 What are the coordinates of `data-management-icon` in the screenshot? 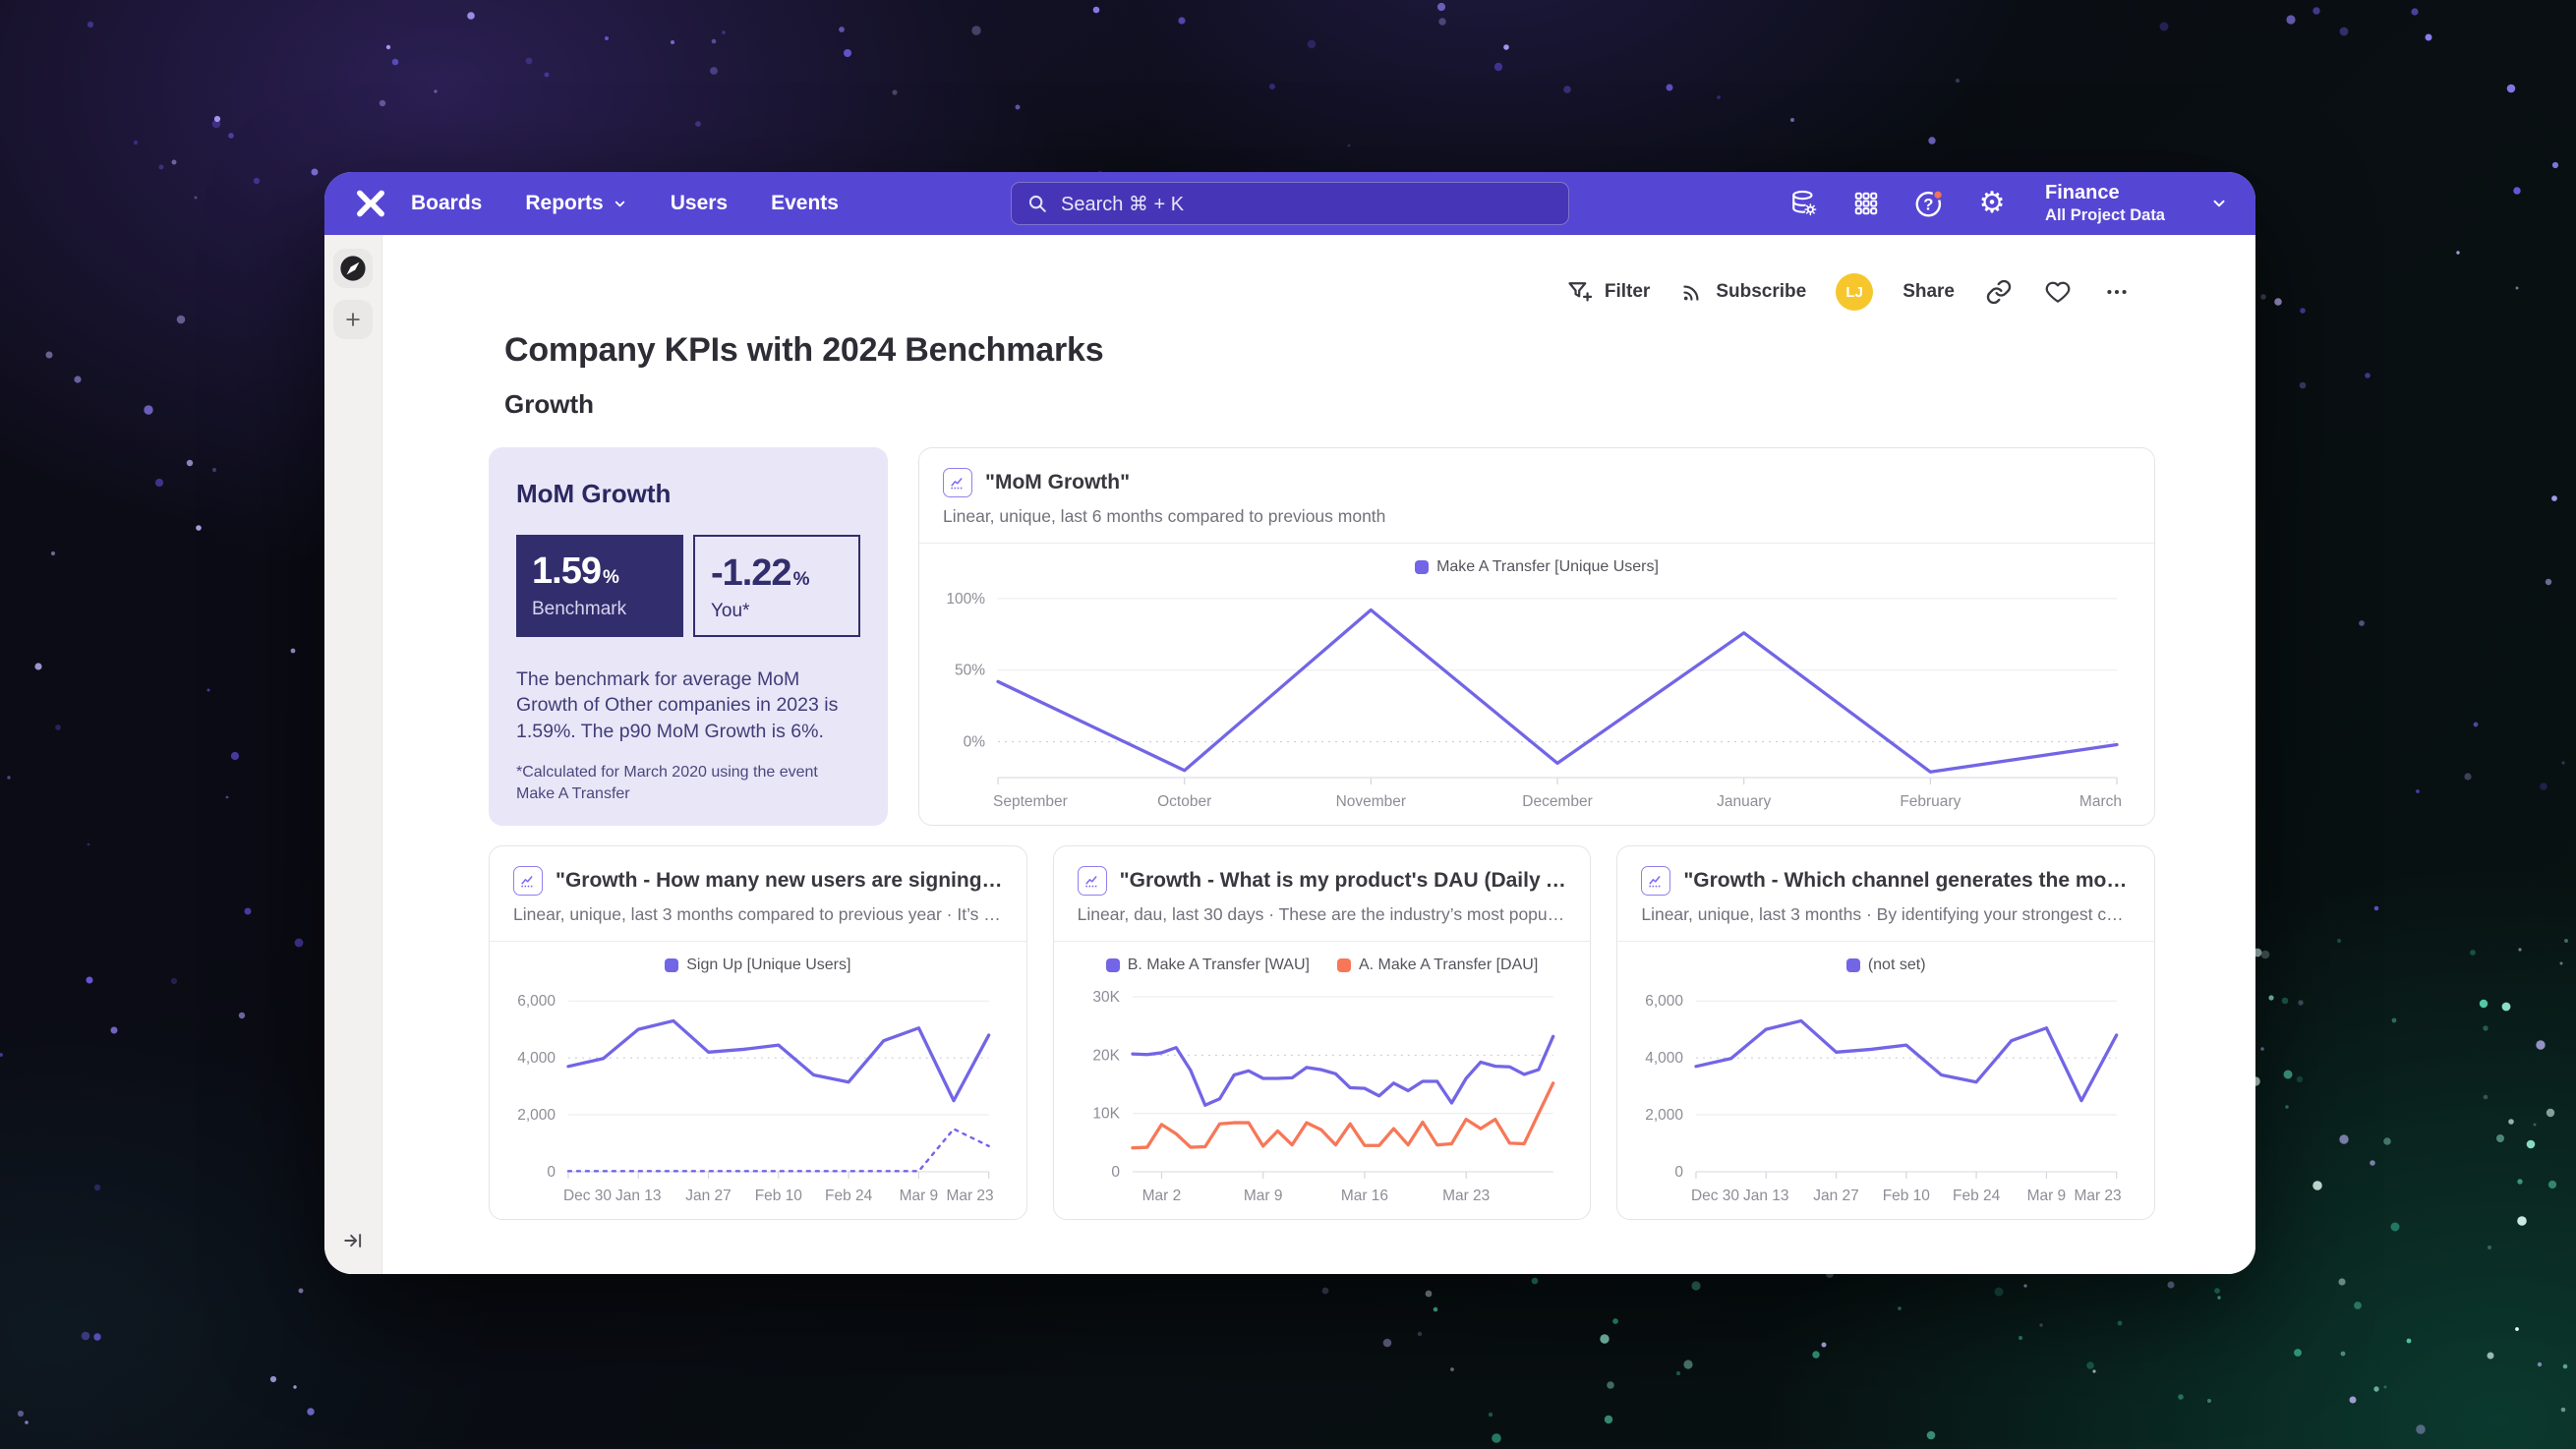 It's located at (1803, 203).